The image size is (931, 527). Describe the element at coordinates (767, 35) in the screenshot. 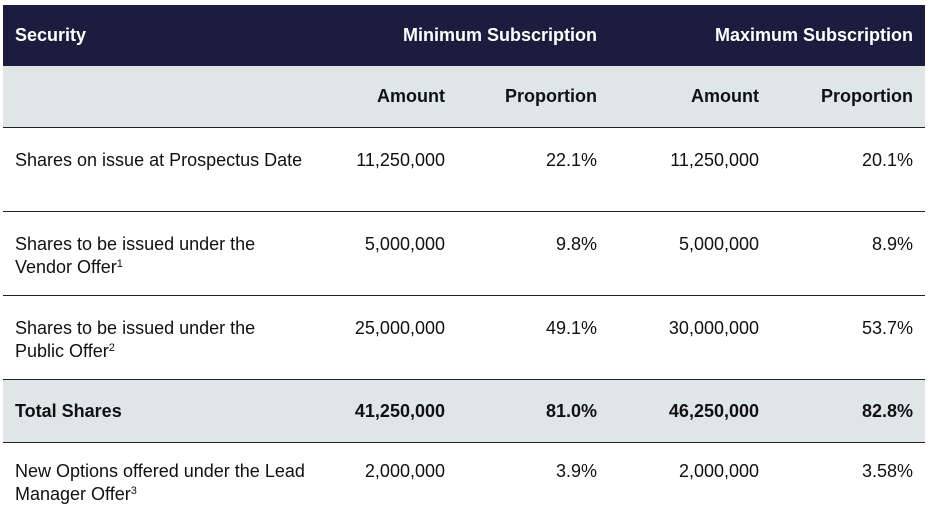

I see `maximum-subscription-header: Maximum Subscription` at that location.